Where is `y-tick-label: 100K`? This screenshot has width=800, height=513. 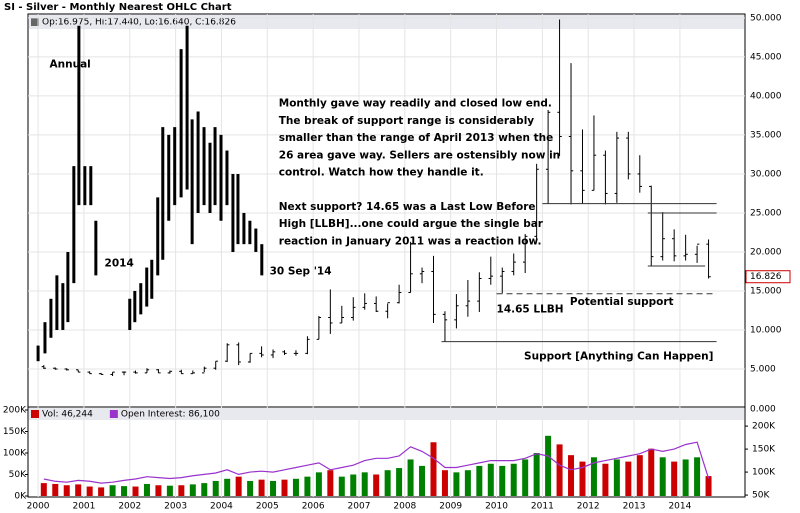
y-tick-label: 100K is located at coordinates (15, 454).